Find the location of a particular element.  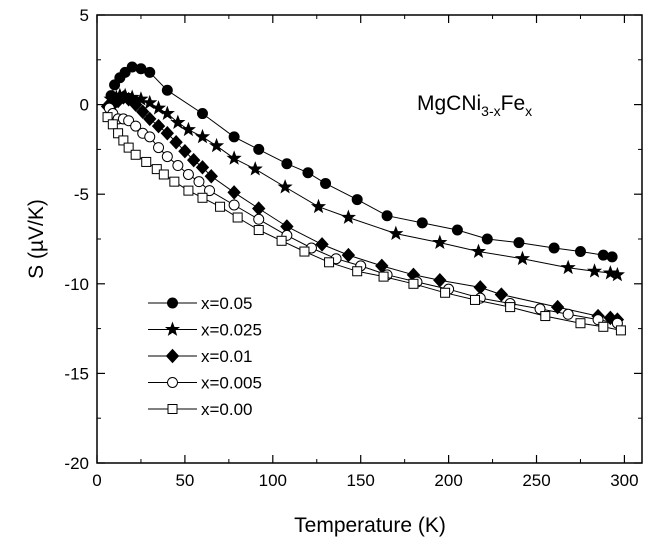

legend-item: x=0.025 is located at coordinates (205, 330).